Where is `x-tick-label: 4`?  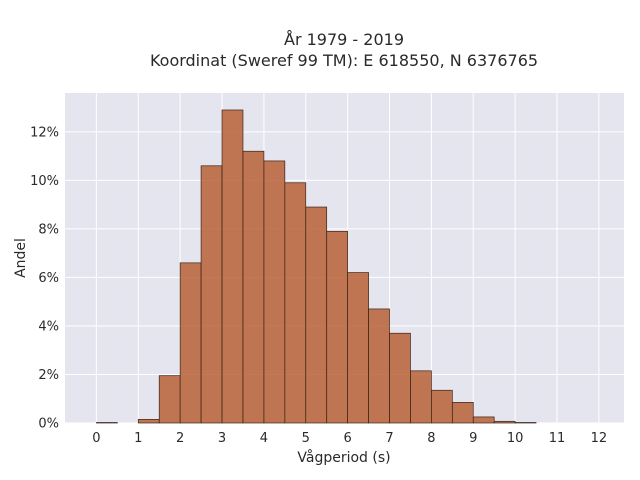 x-tick-label: 4 is located at coordinates (264, 438).